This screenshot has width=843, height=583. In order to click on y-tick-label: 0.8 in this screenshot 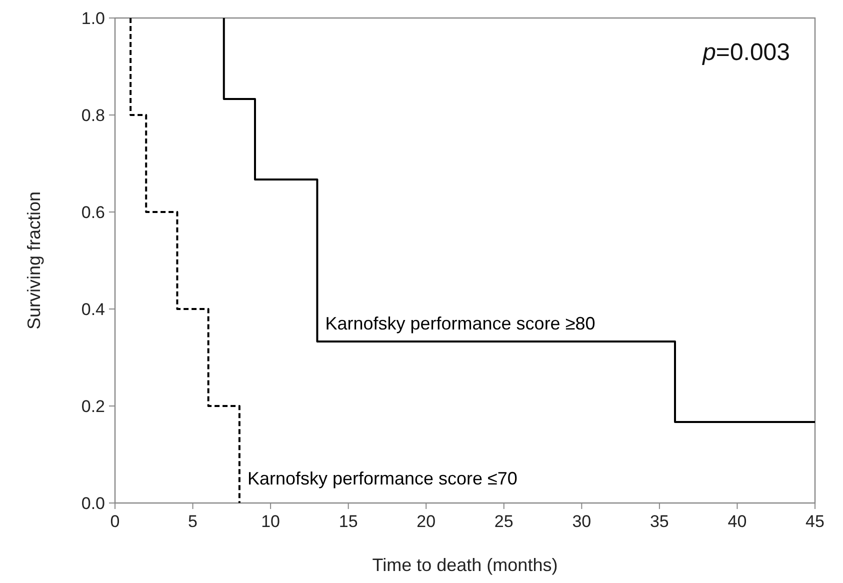, I will do `click(93, 115)`.